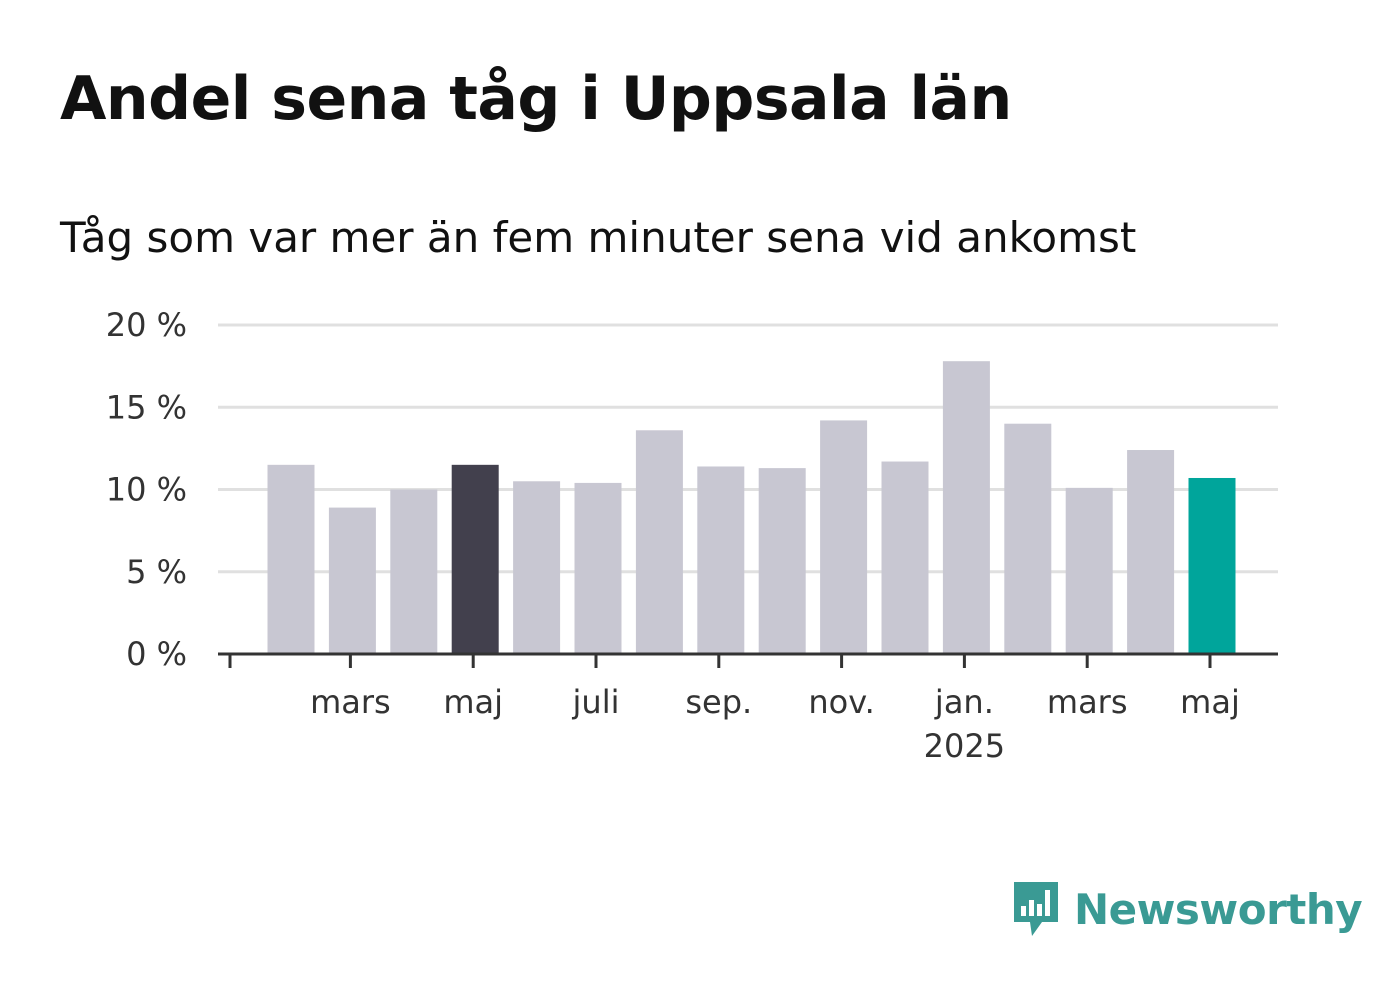 The width and height of the screenshot is (1382, 999). What do you see at coordinates (964, 702) in the screenshot?
I see `x-tick-label: jan.` at bounding box center [964, 702].